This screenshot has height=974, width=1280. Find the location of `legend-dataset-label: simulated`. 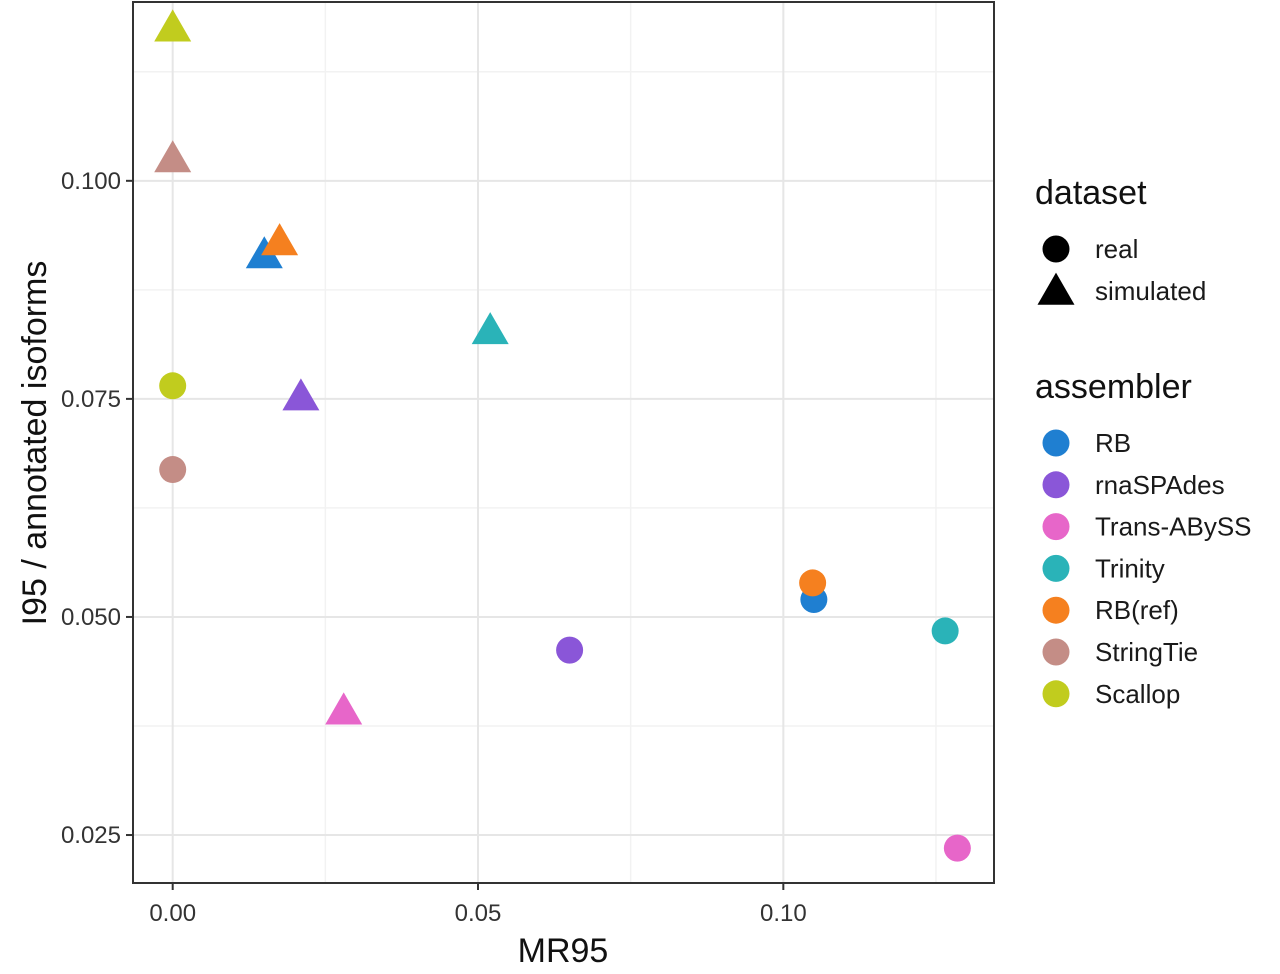

legend-dataset-label: simulated is located at coordinates (1150, 291).